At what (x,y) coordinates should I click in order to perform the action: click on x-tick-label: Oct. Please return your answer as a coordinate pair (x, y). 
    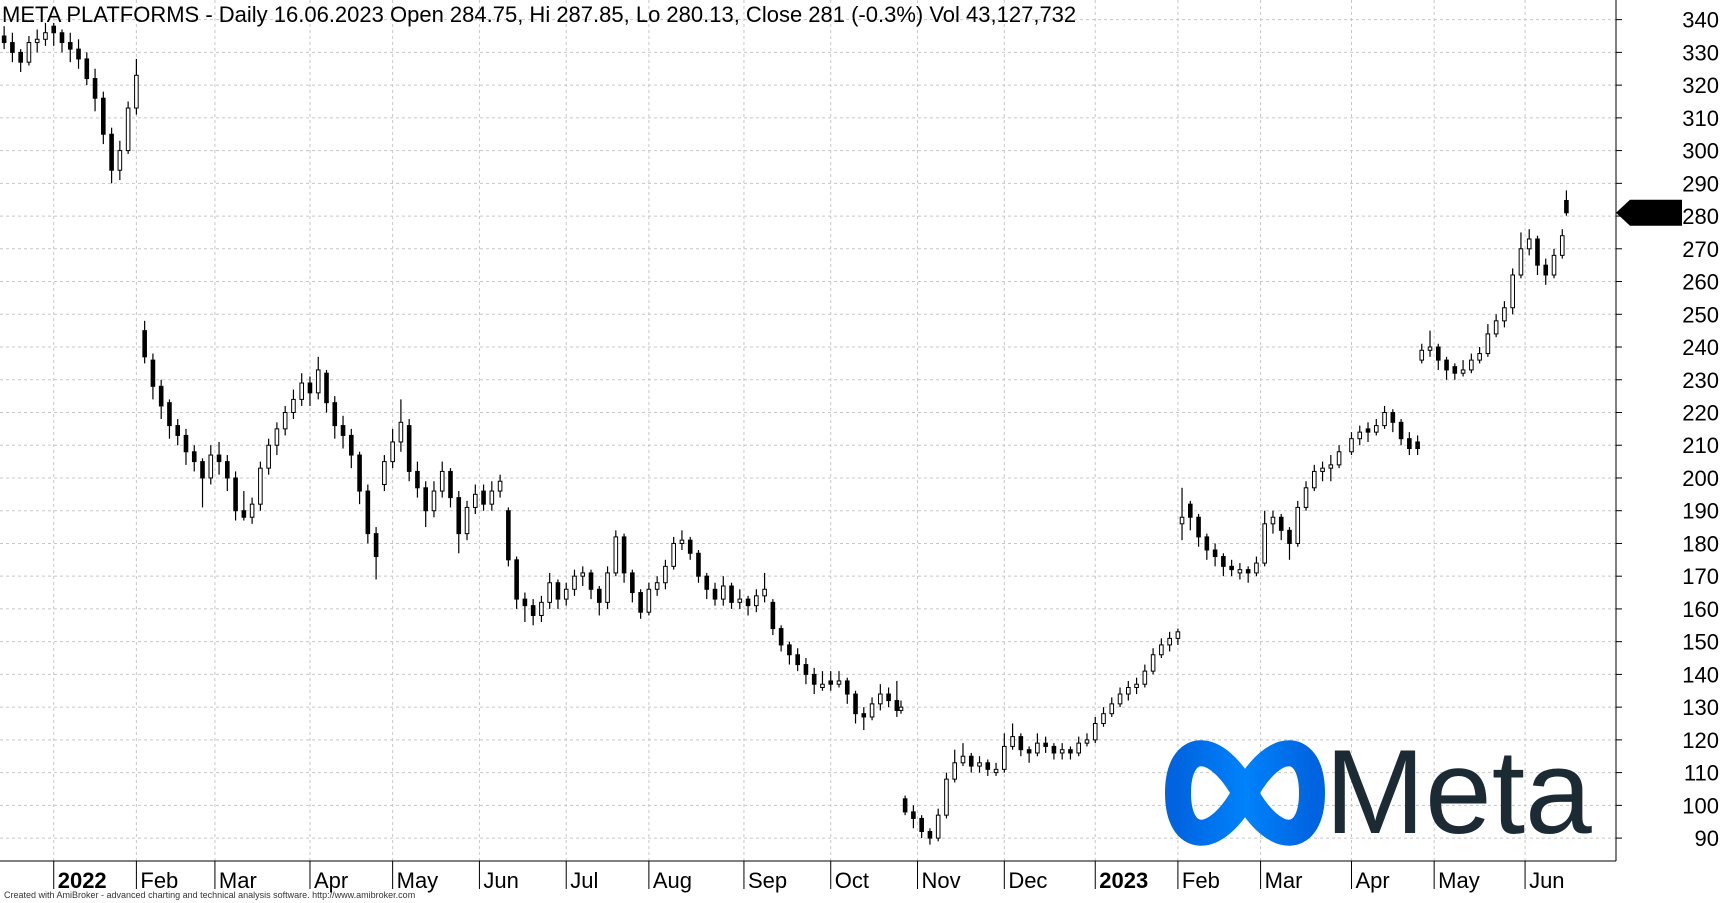
    Looking at the image, I should click on (852, 880).